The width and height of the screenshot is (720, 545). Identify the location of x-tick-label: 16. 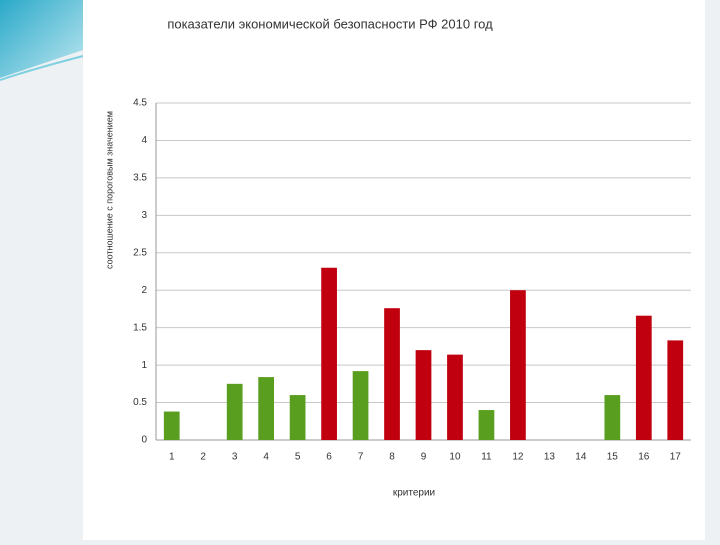
(644, 457).